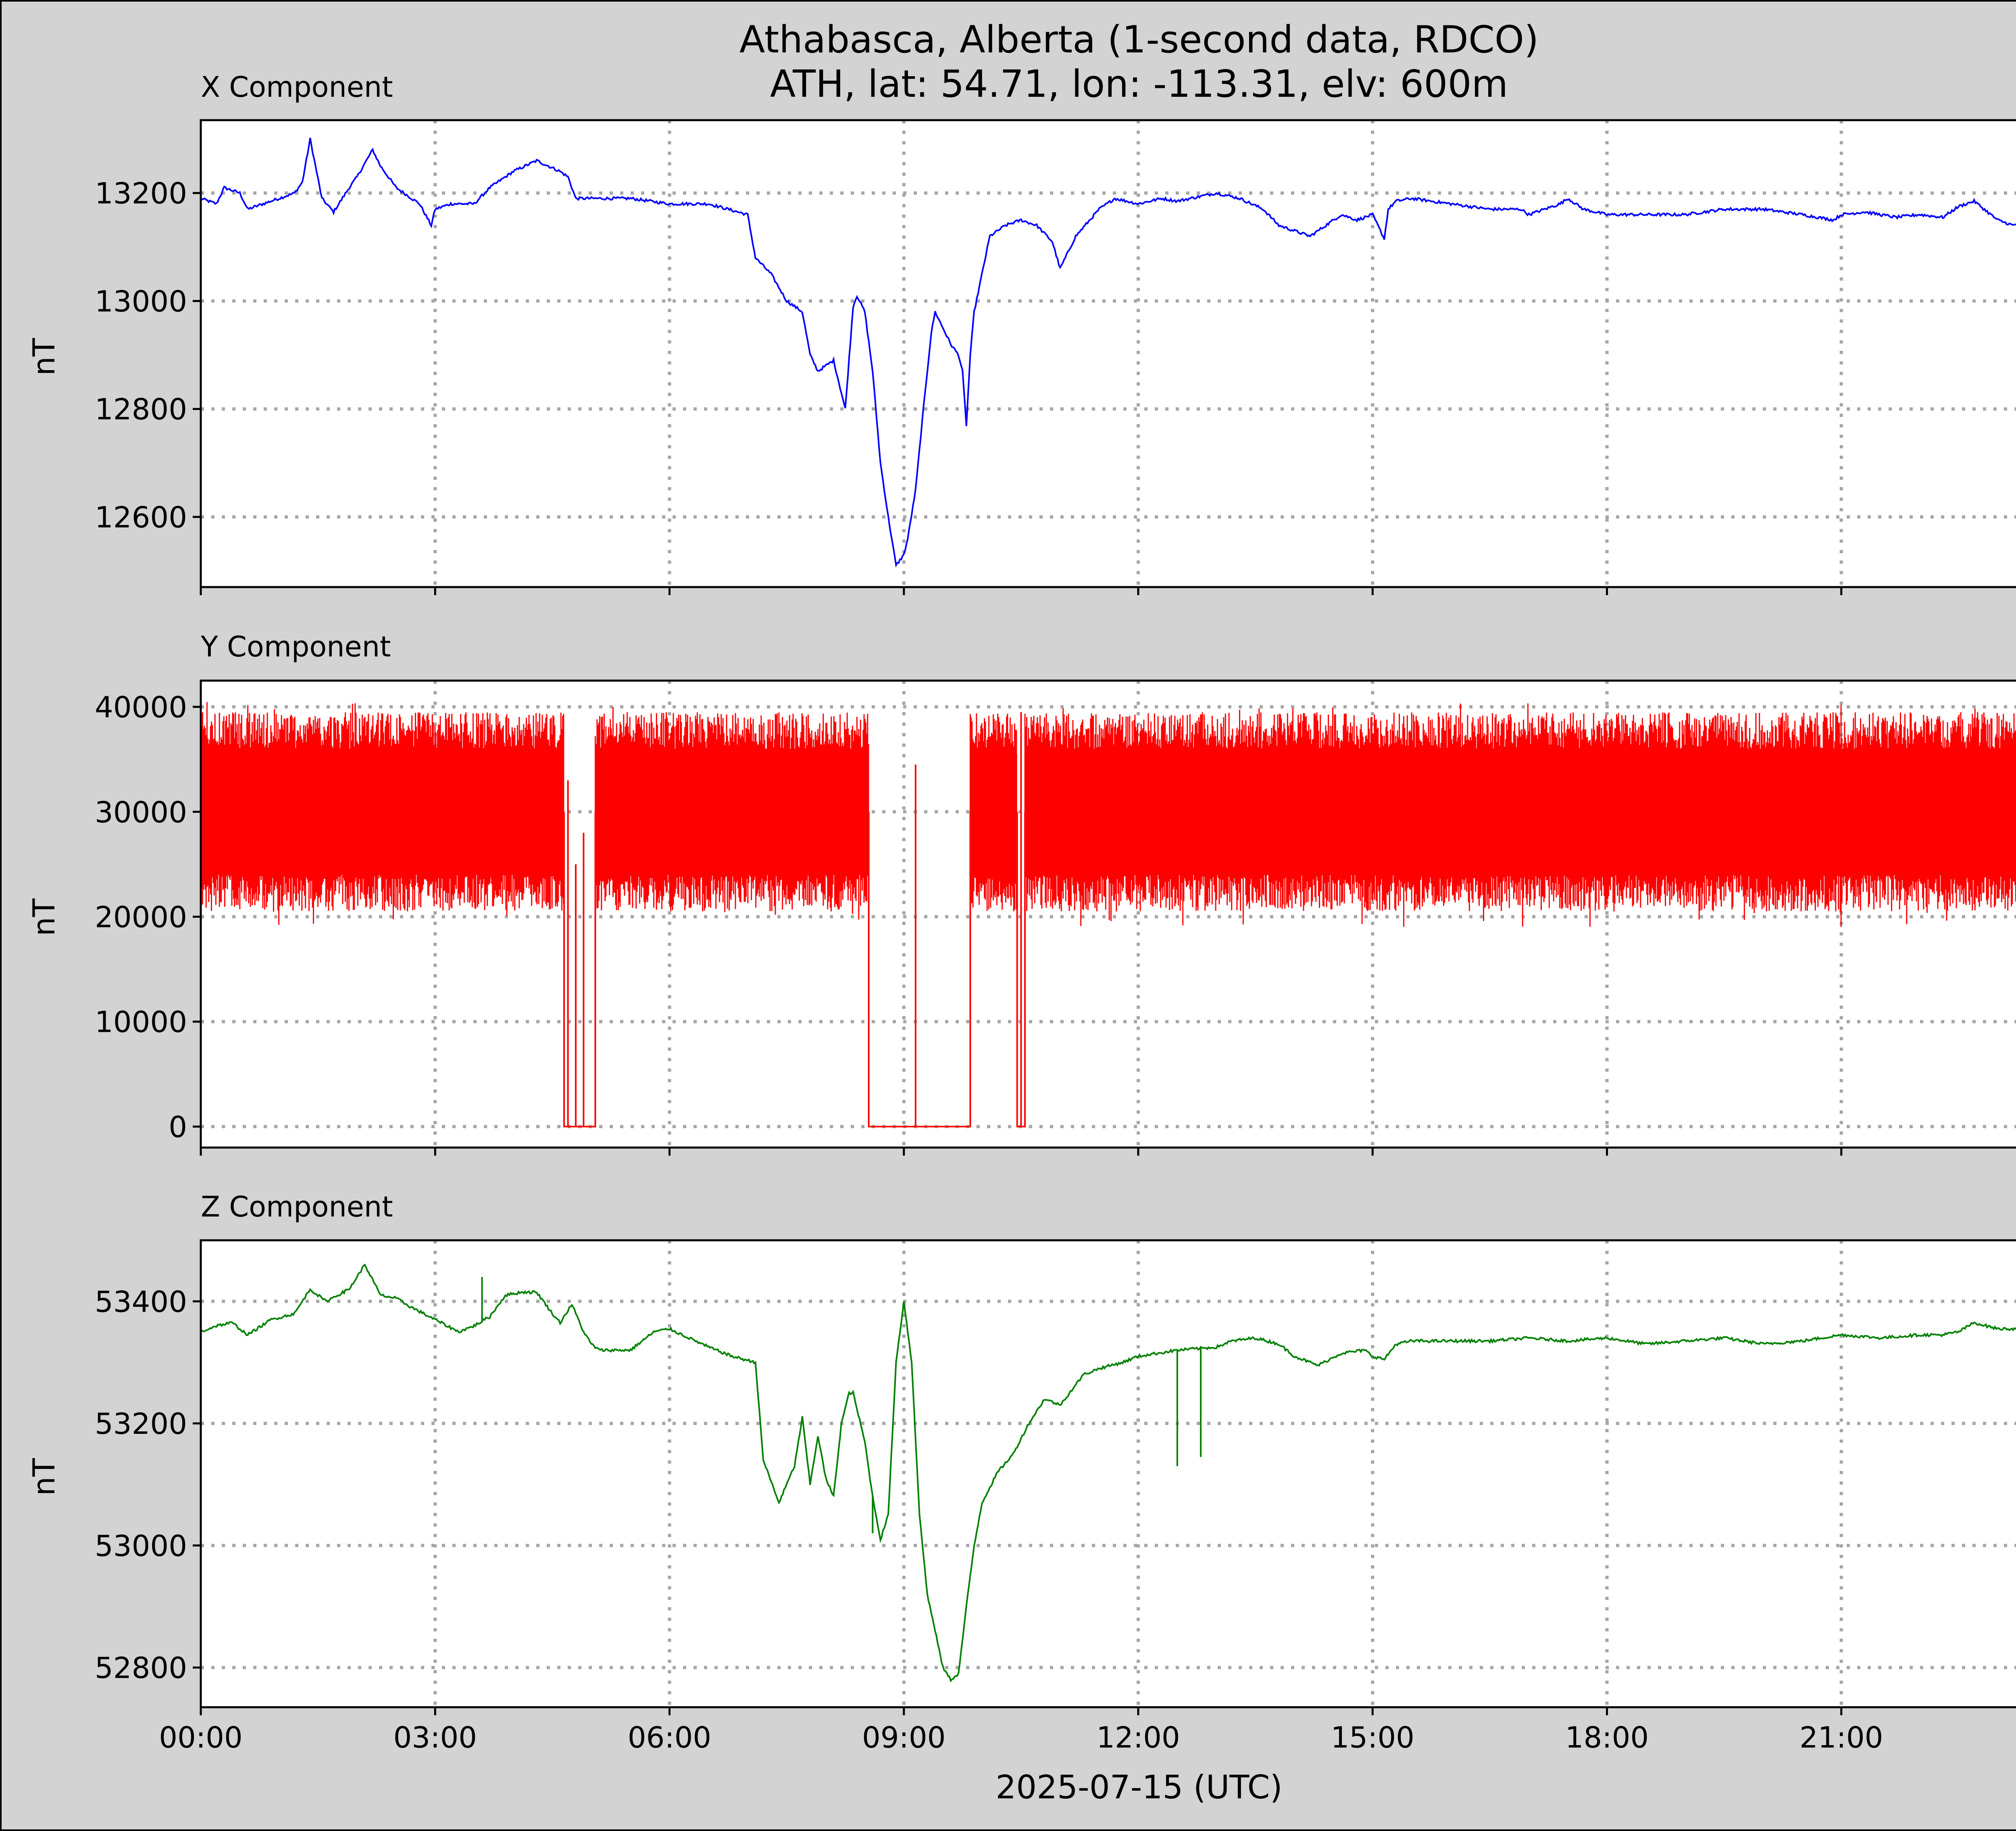 This screenshot has height=1831, width=2016. What do you see at coordinates (178, 1127) in the screenshot?
I see `y-tick-label: 0` at bounding box center [178, 1127].